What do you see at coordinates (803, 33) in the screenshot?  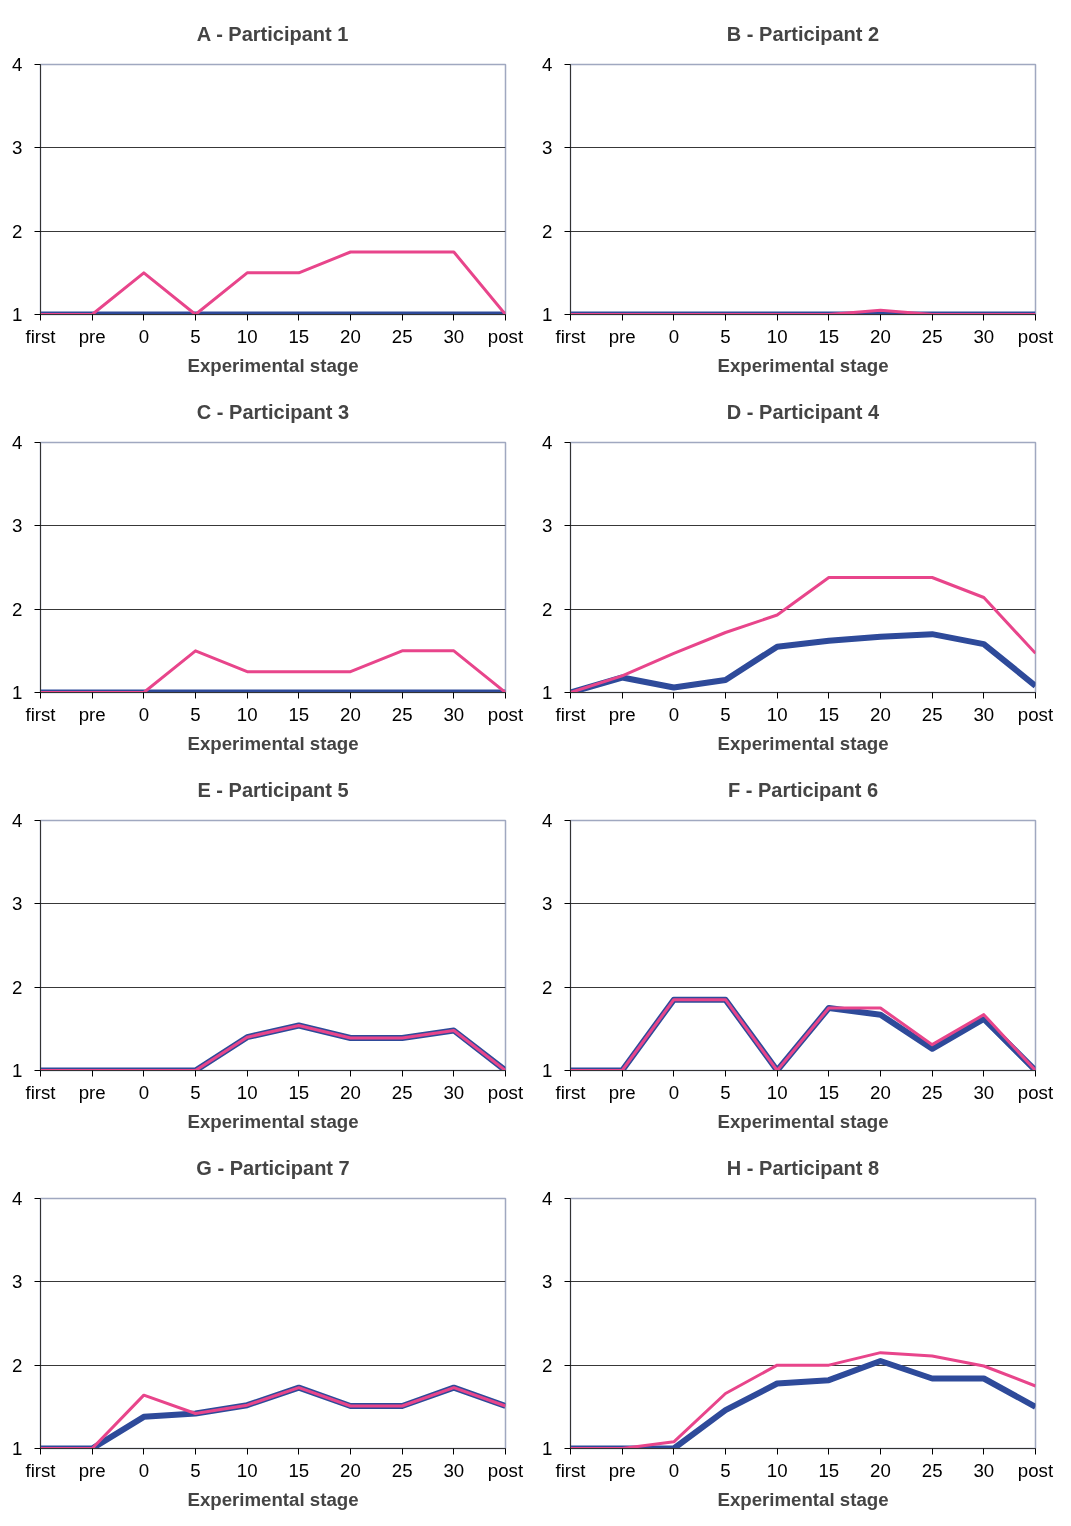 I see `chart-title: B - Participant 2` at bounding box center [803, 33].